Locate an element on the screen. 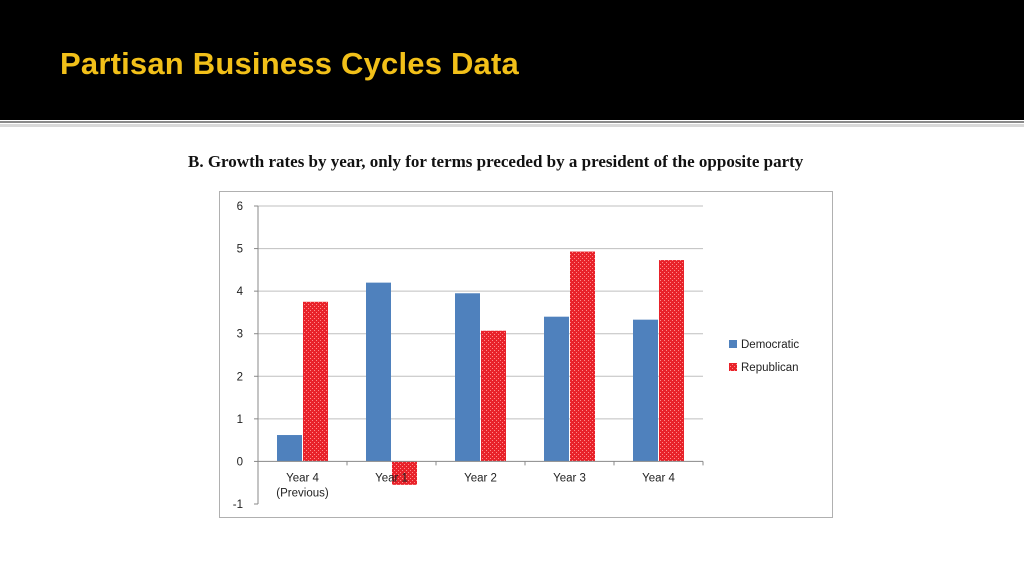 This screenshot has width=1024, height=576. y-tick-label: -1 is located at coordinates (238, 505).